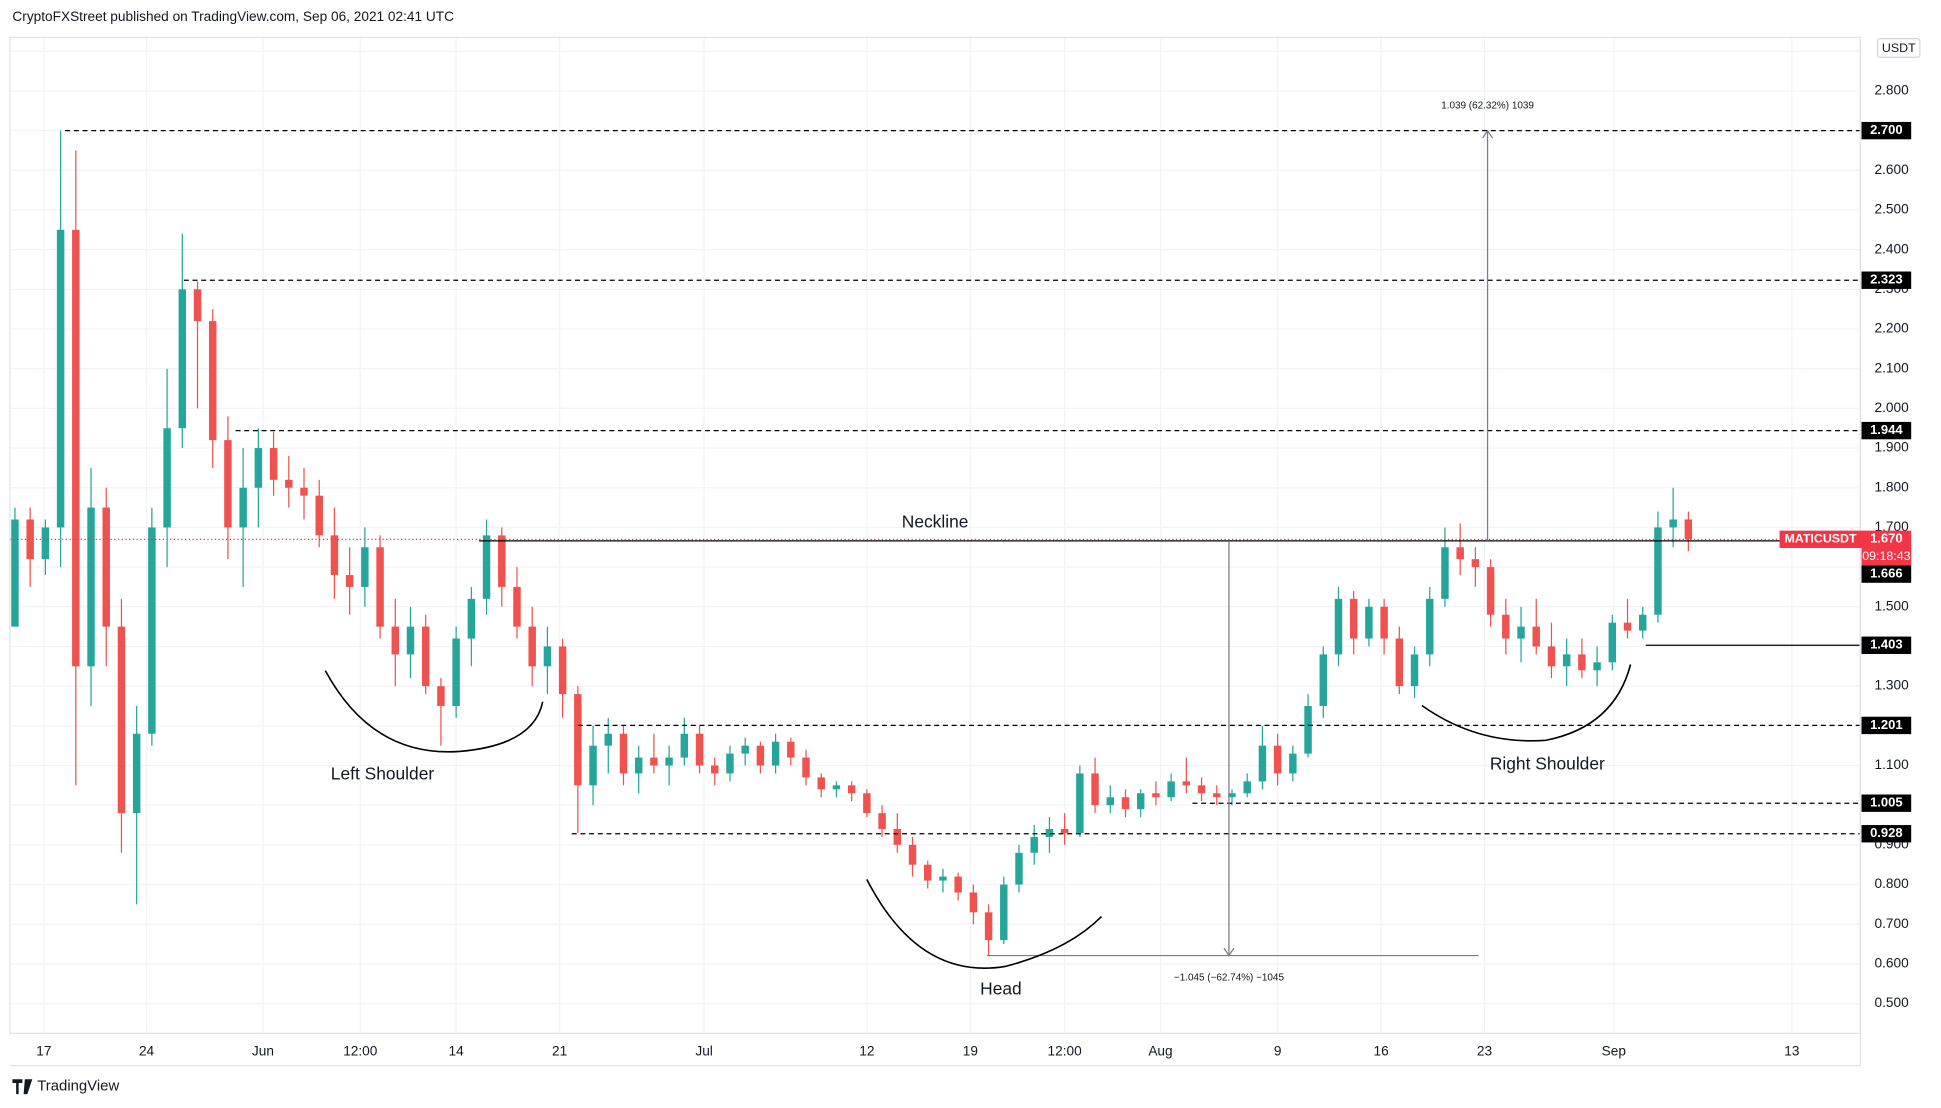 The height and width of the screenshot is (1108, 1941). What do you see at coordinates (147, 1051) in the screenshot?
I see `x-tick-label: 24` at bounding box center [147, 1051].